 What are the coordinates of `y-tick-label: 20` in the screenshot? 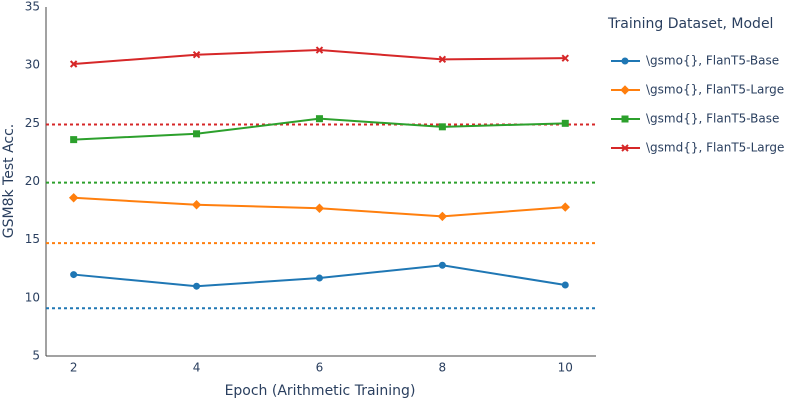 It's located at (32, 181).